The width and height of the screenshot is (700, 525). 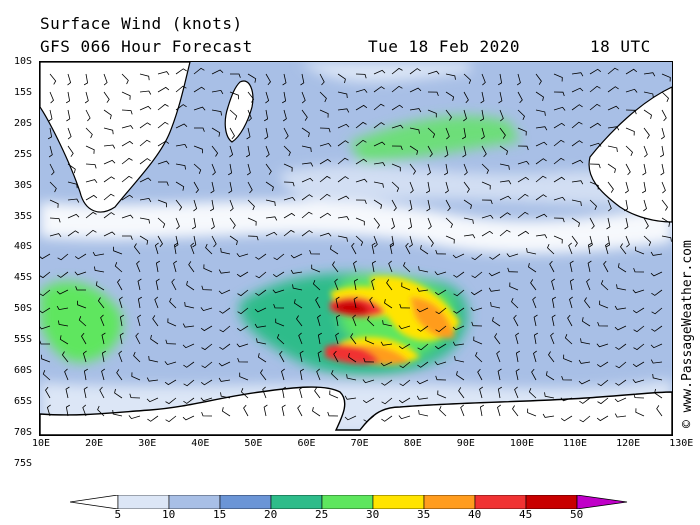 I want to click on credit-text: © www.PassageWeather.com, so click(x=687, y=334).